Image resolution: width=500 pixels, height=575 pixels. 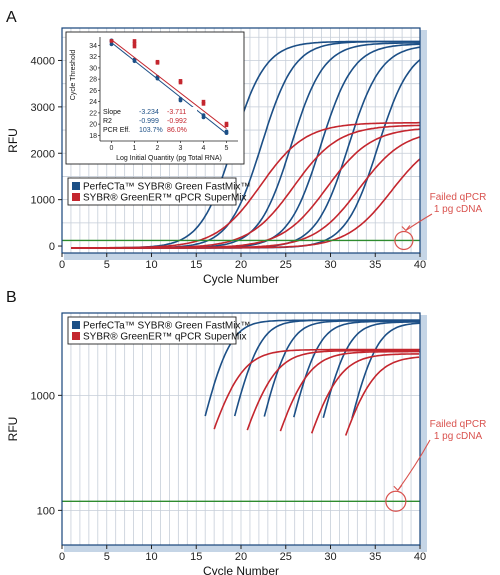 I want to click on inset-y-tick-label: 22, so click(x=93, y=113).